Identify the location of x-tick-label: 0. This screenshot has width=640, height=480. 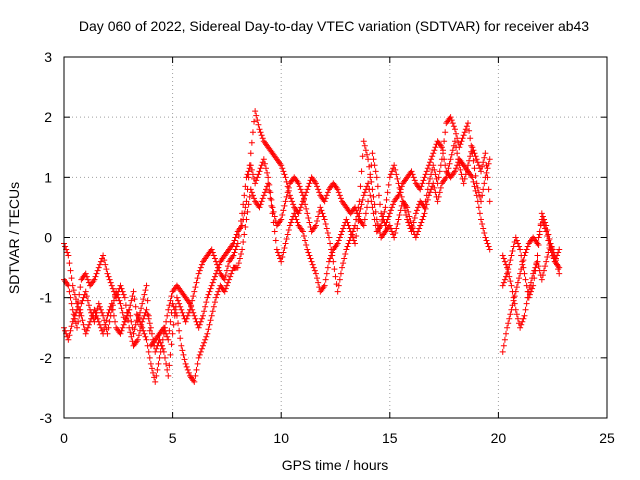
(64, 438).